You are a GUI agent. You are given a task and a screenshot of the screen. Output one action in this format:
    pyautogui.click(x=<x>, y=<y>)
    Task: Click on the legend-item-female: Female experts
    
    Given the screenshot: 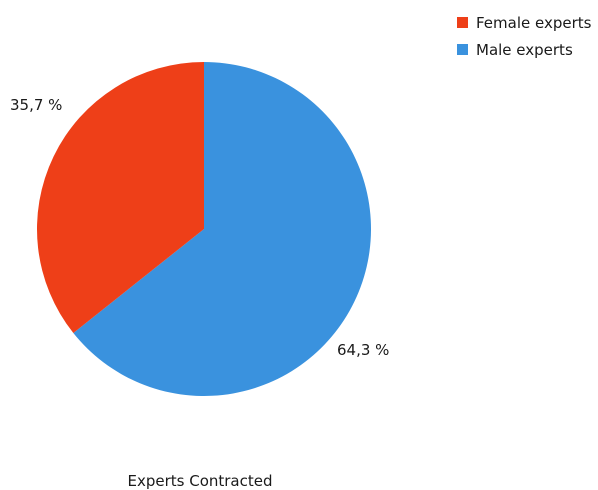 What is the action you would take?
    pyautogui.click(x=524, y=23)
    